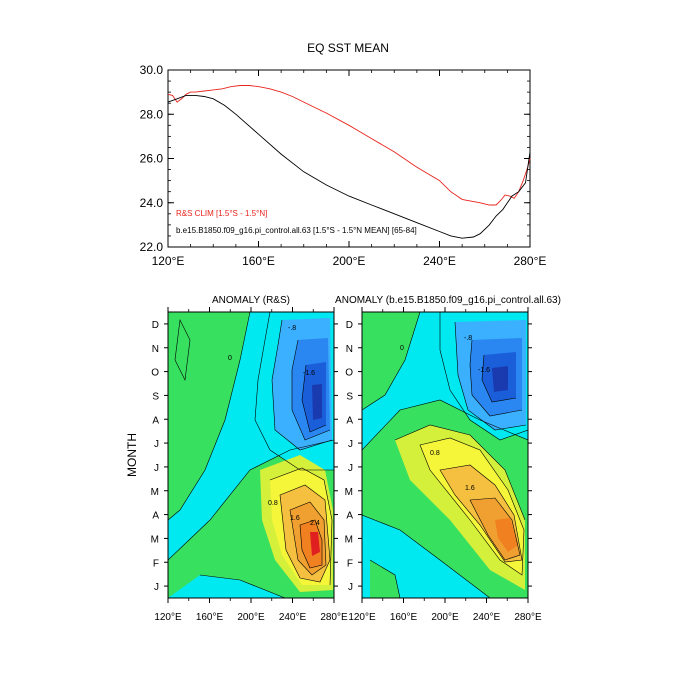 The width and height of the screenshot is (700, 700). I want to click on contour-label-model-neg08: -.8, so click(468, 338).